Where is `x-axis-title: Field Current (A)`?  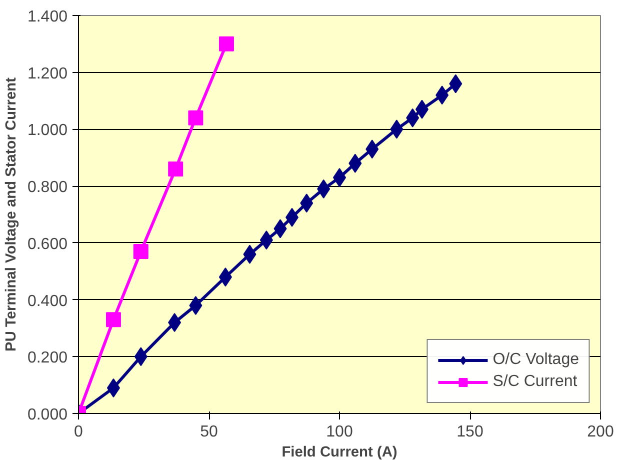
x-axis-title: Field Current (A) is located at coordinates (340, 452).